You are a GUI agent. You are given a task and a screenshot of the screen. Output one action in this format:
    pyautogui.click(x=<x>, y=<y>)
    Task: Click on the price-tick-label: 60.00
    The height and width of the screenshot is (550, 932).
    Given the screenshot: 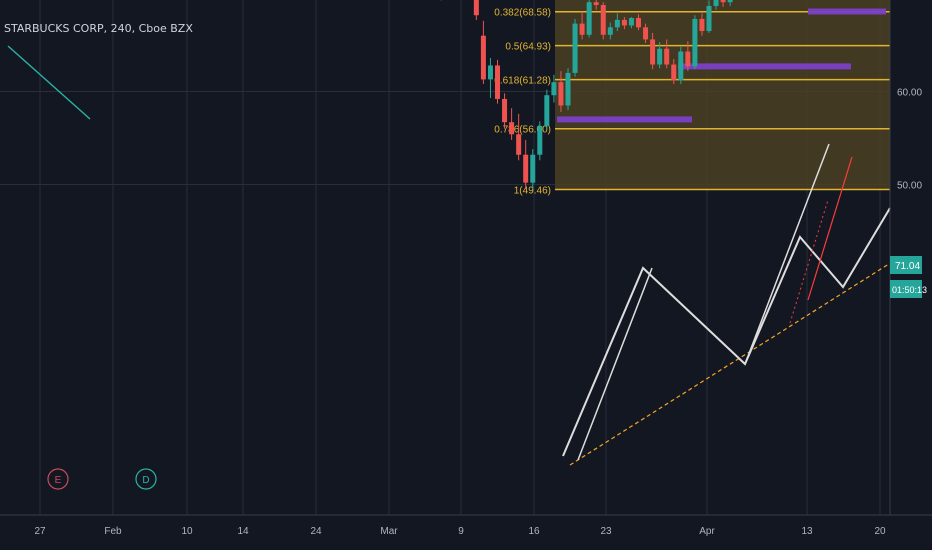 What is the action you would take?
    pyautogui.click(x=909, y=93)
    